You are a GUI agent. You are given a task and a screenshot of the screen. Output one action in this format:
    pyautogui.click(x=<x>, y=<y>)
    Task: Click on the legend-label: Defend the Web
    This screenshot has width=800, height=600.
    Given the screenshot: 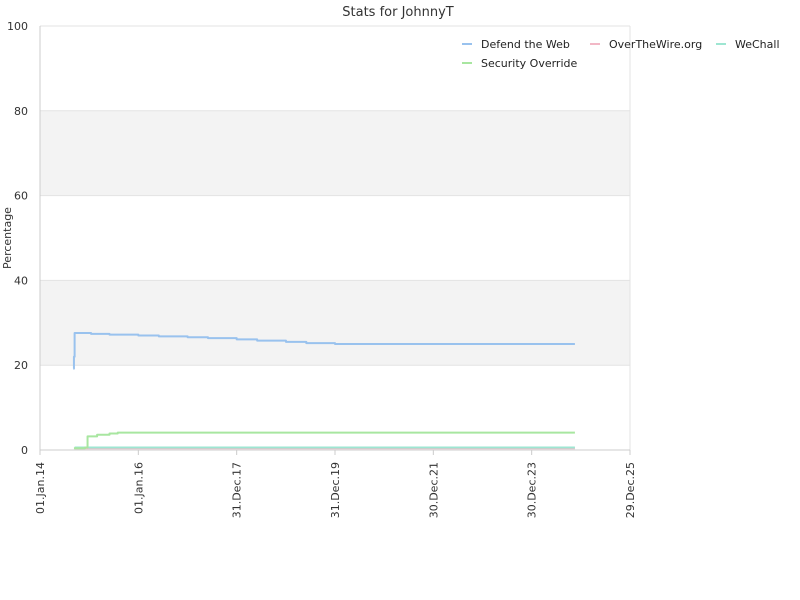 What is the action you would take?
    pyautogui.click(x=525, y=44)
    